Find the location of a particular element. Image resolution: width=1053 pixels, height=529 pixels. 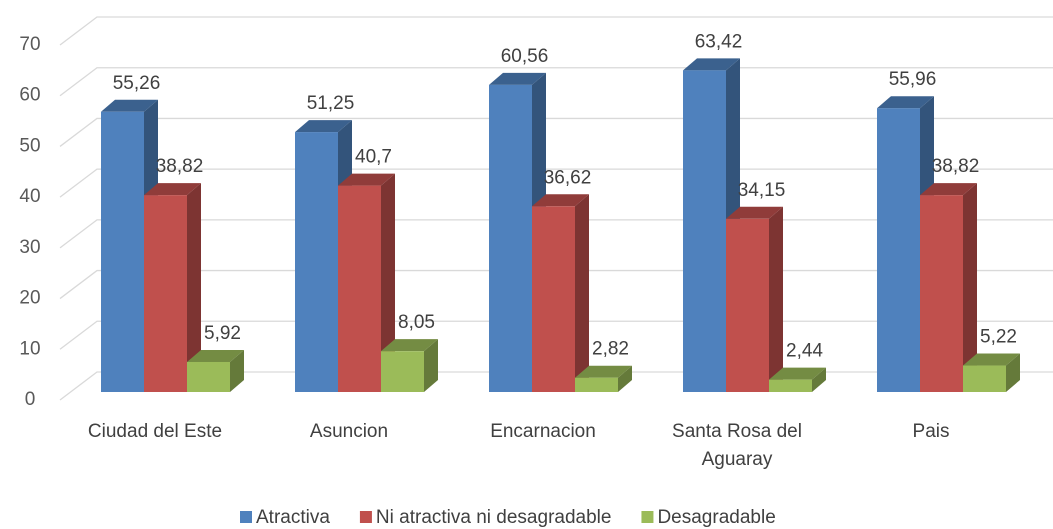

grid-line is located at coordinates (556, 31).